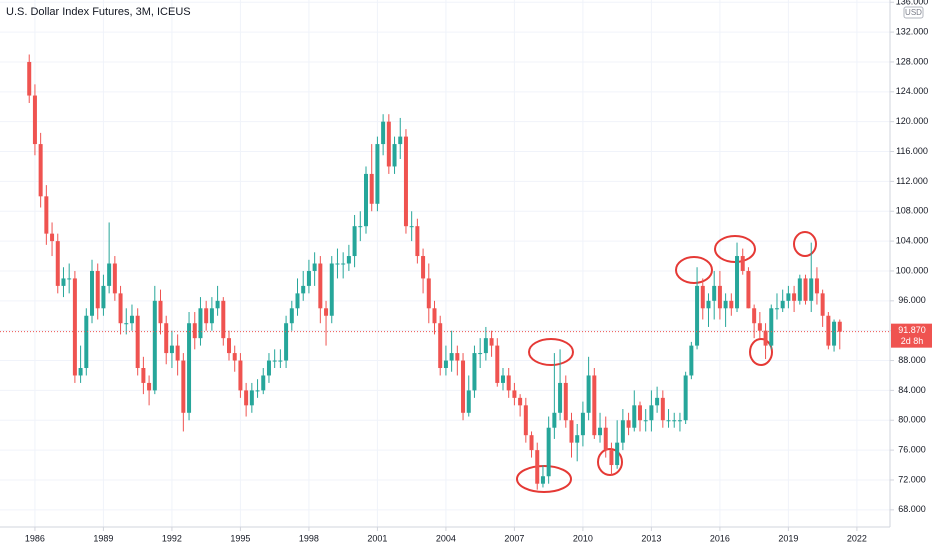  I want to click on y-tick-label: 72.000, so click(912, 479).